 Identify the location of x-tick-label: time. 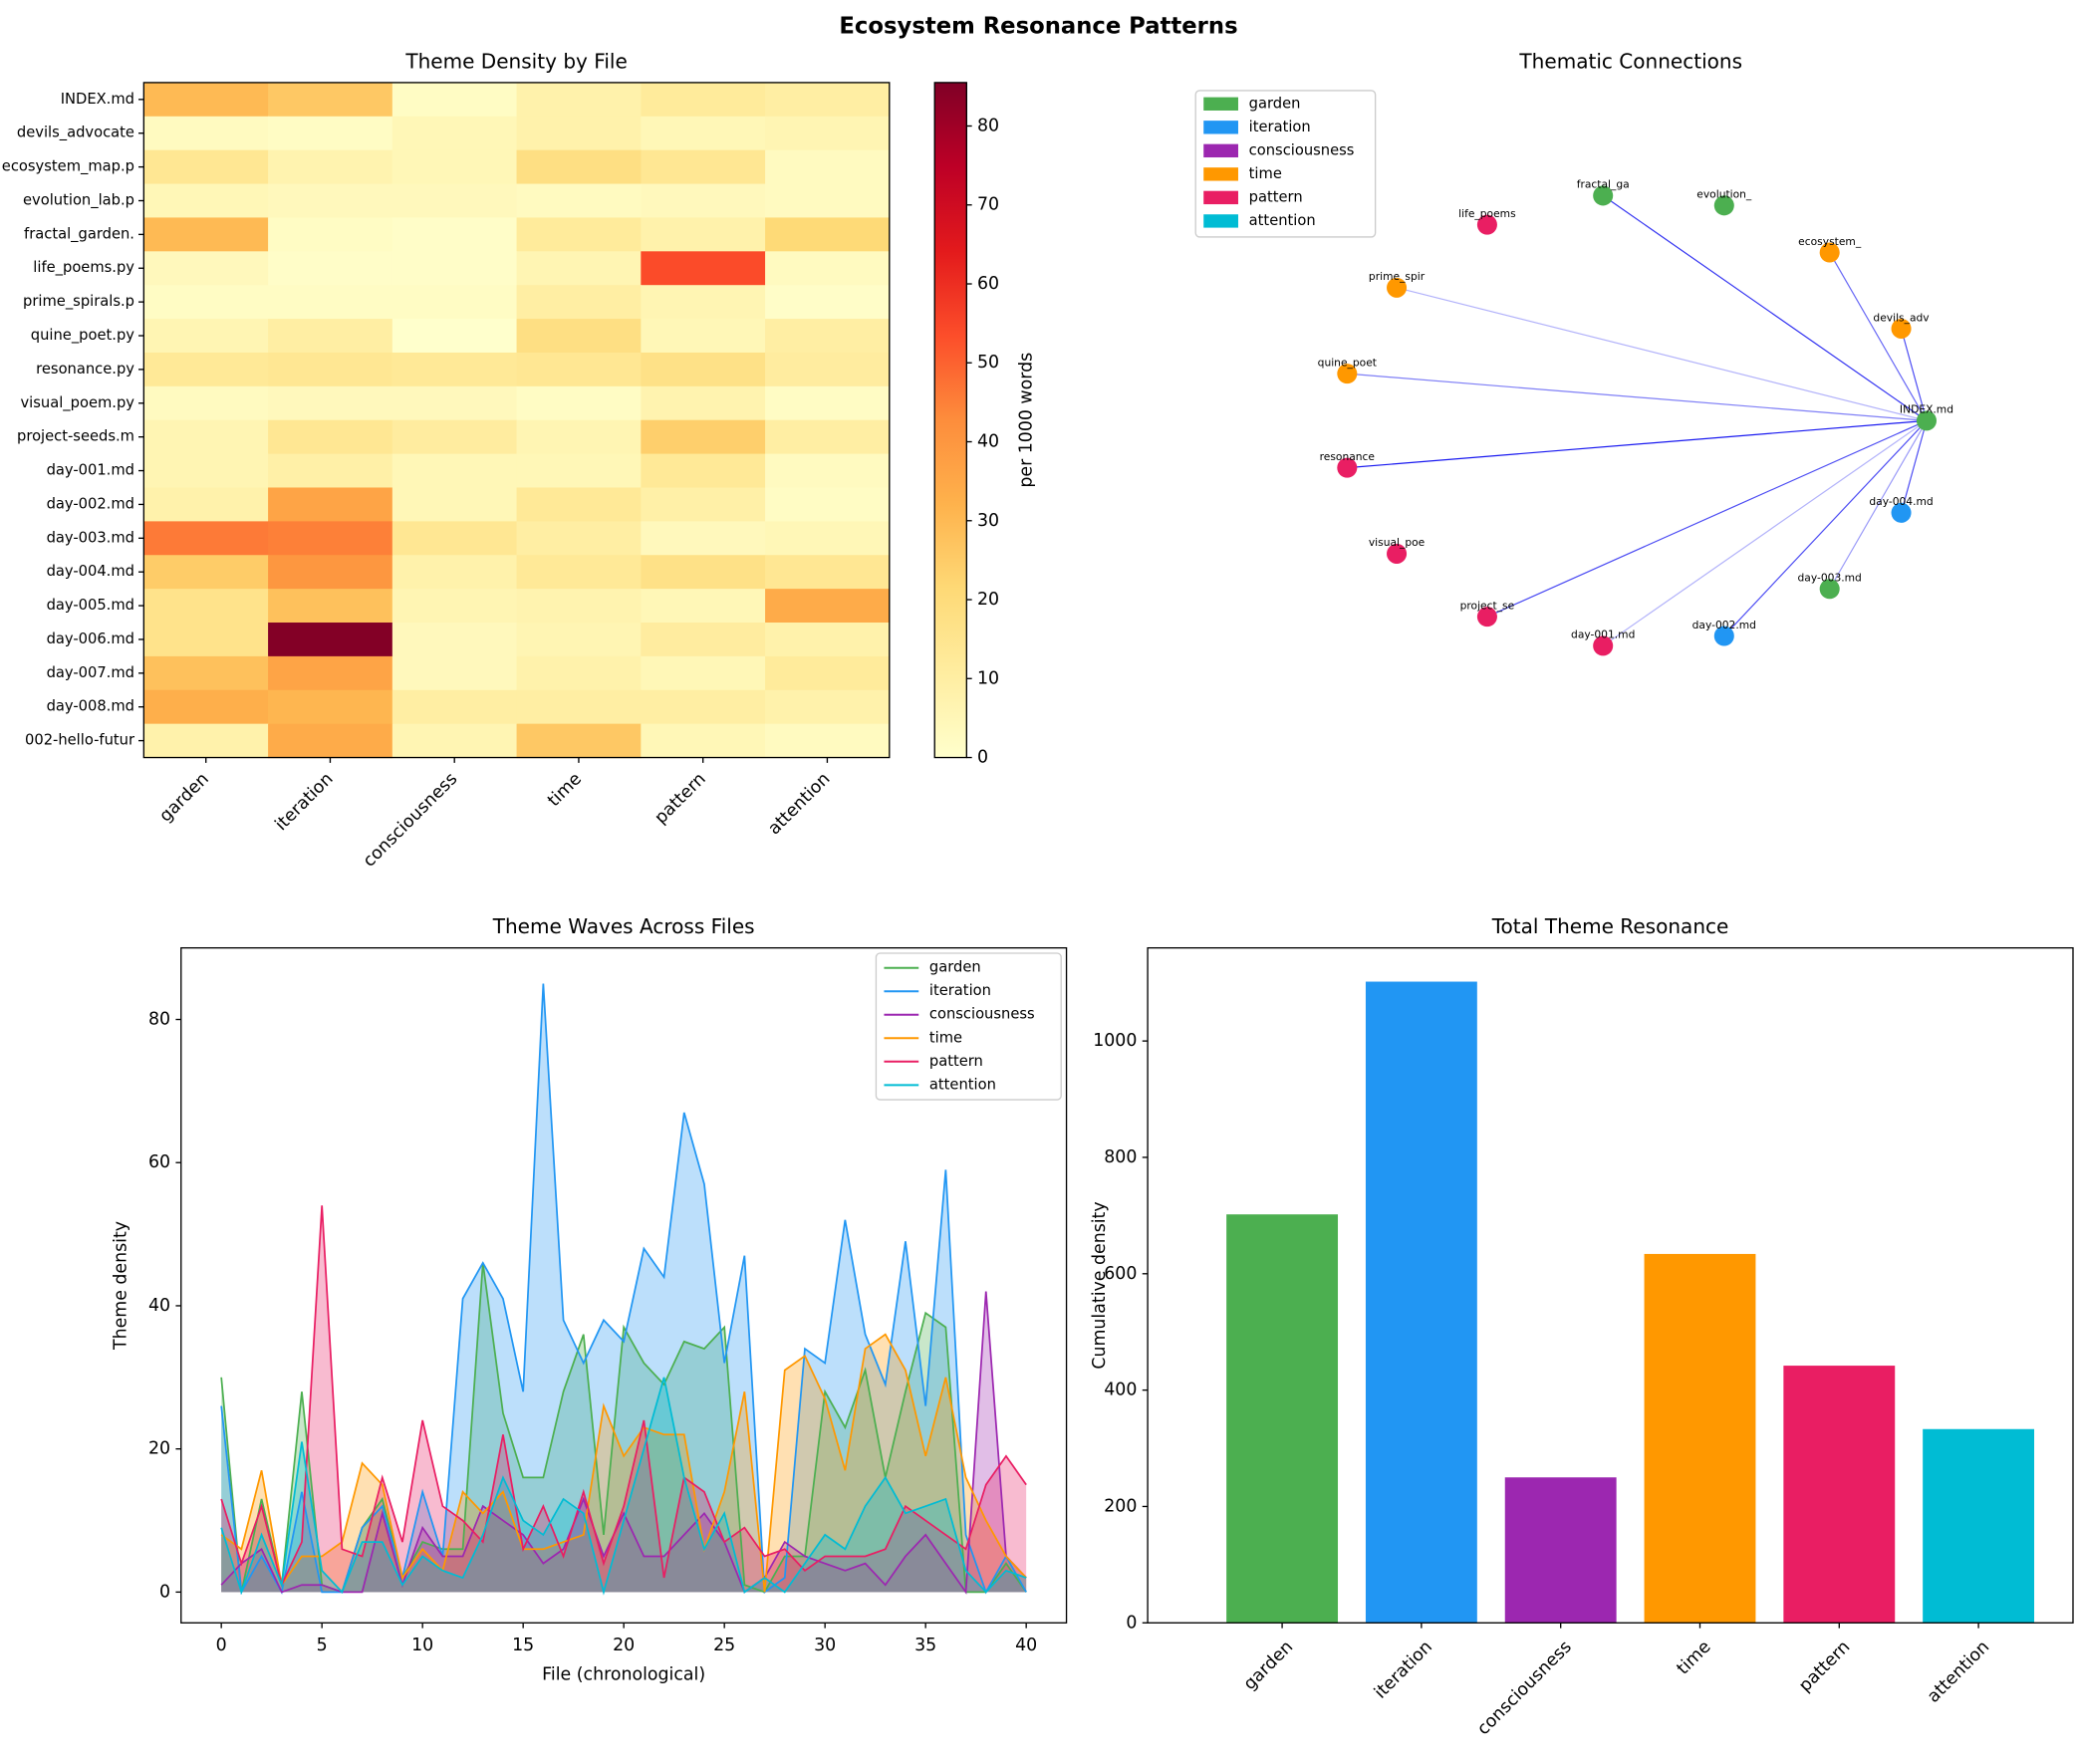
(1695, 1658).